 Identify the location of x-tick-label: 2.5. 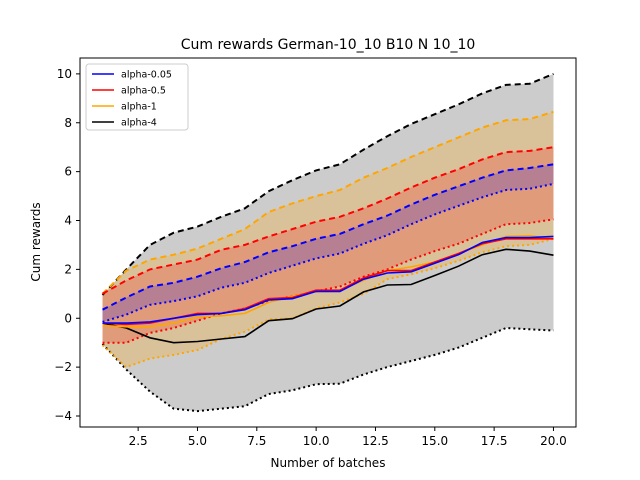
(138, 441).